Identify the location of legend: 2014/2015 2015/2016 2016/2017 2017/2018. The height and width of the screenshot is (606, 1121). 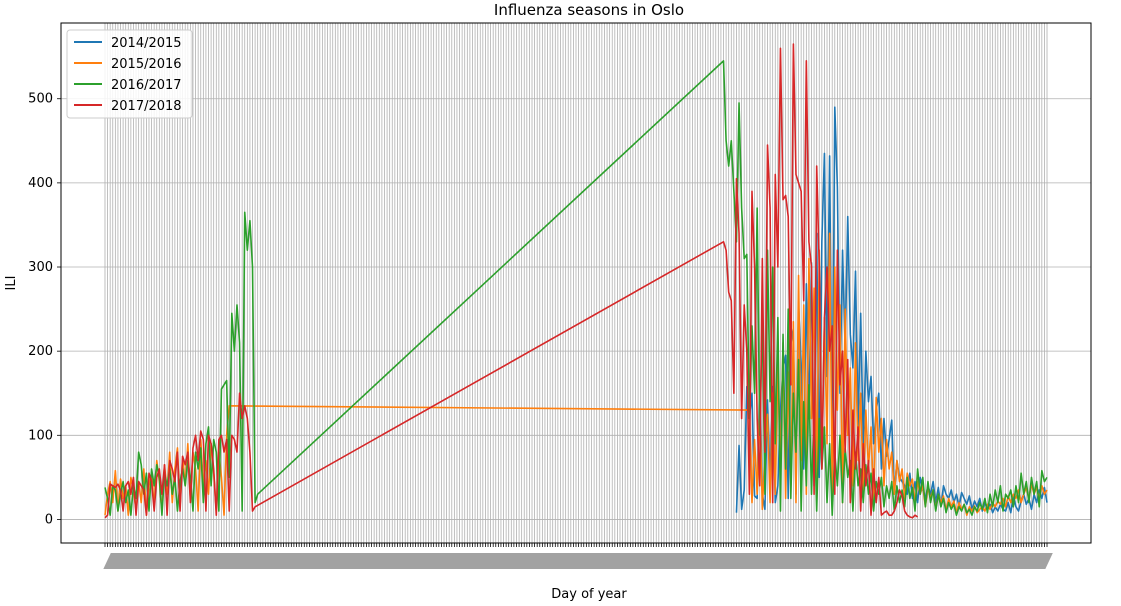
(129, 74).